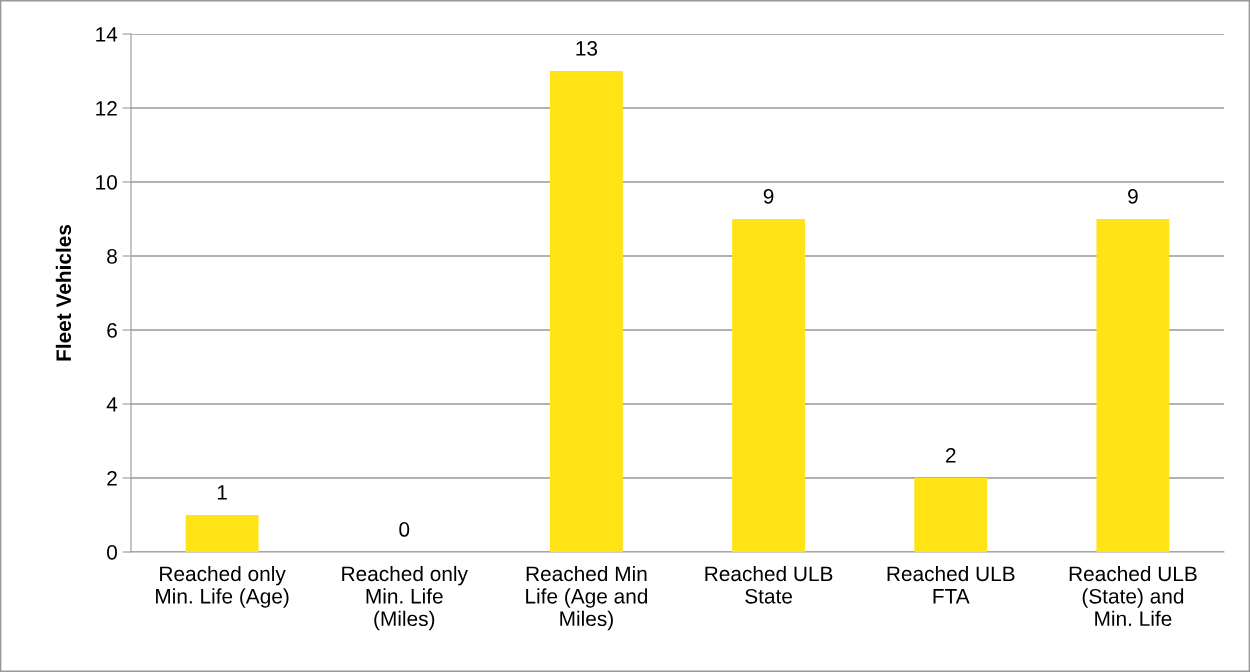 The image size is (1250, 672). What do you see at coordinates (222, 586) in the screenshot?
I see `x-tick-label: Reached only Min. Life (Age)` at bounding box center [222, 586].